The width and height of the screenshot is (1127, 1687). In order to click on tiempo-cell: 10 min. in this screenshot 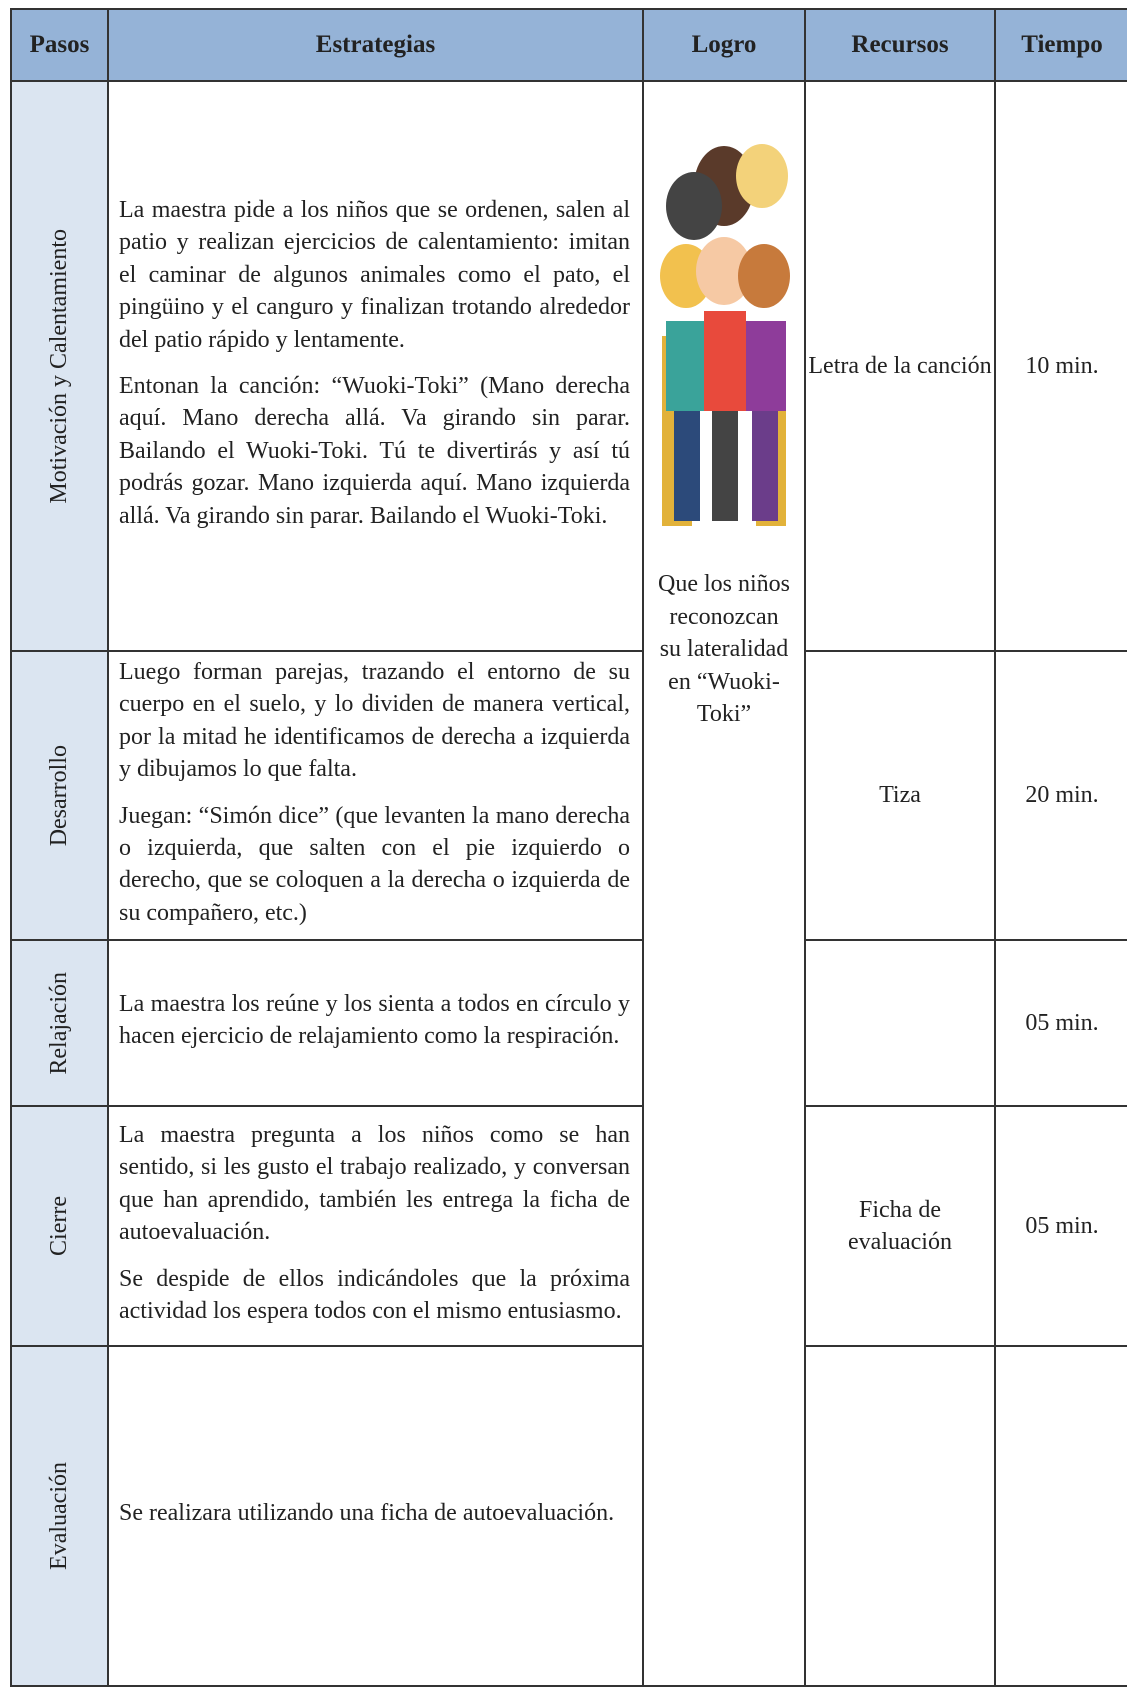, I will do `click(1060, 366)`.